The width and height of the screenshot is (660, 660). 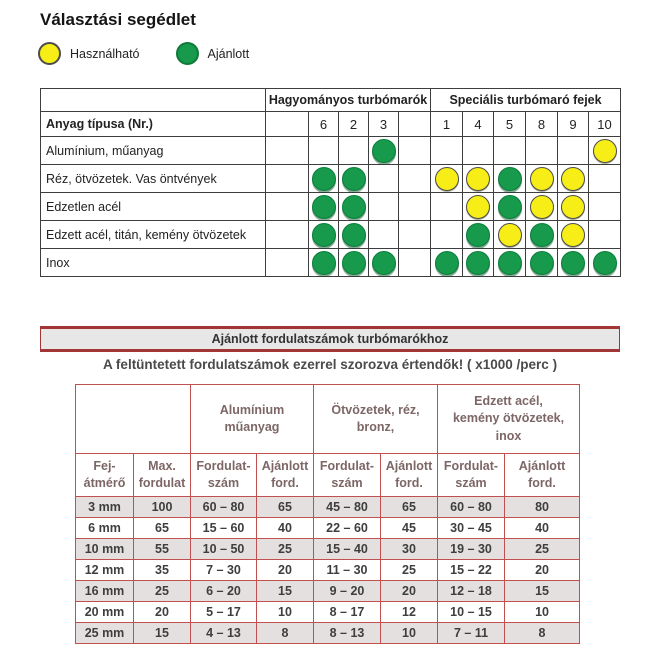 What do you see at coordinates (153, 124) in the screenshot?
I see `matrix-row-header: Anyag típusa (Nr.)` at bounding box center [153, 124].